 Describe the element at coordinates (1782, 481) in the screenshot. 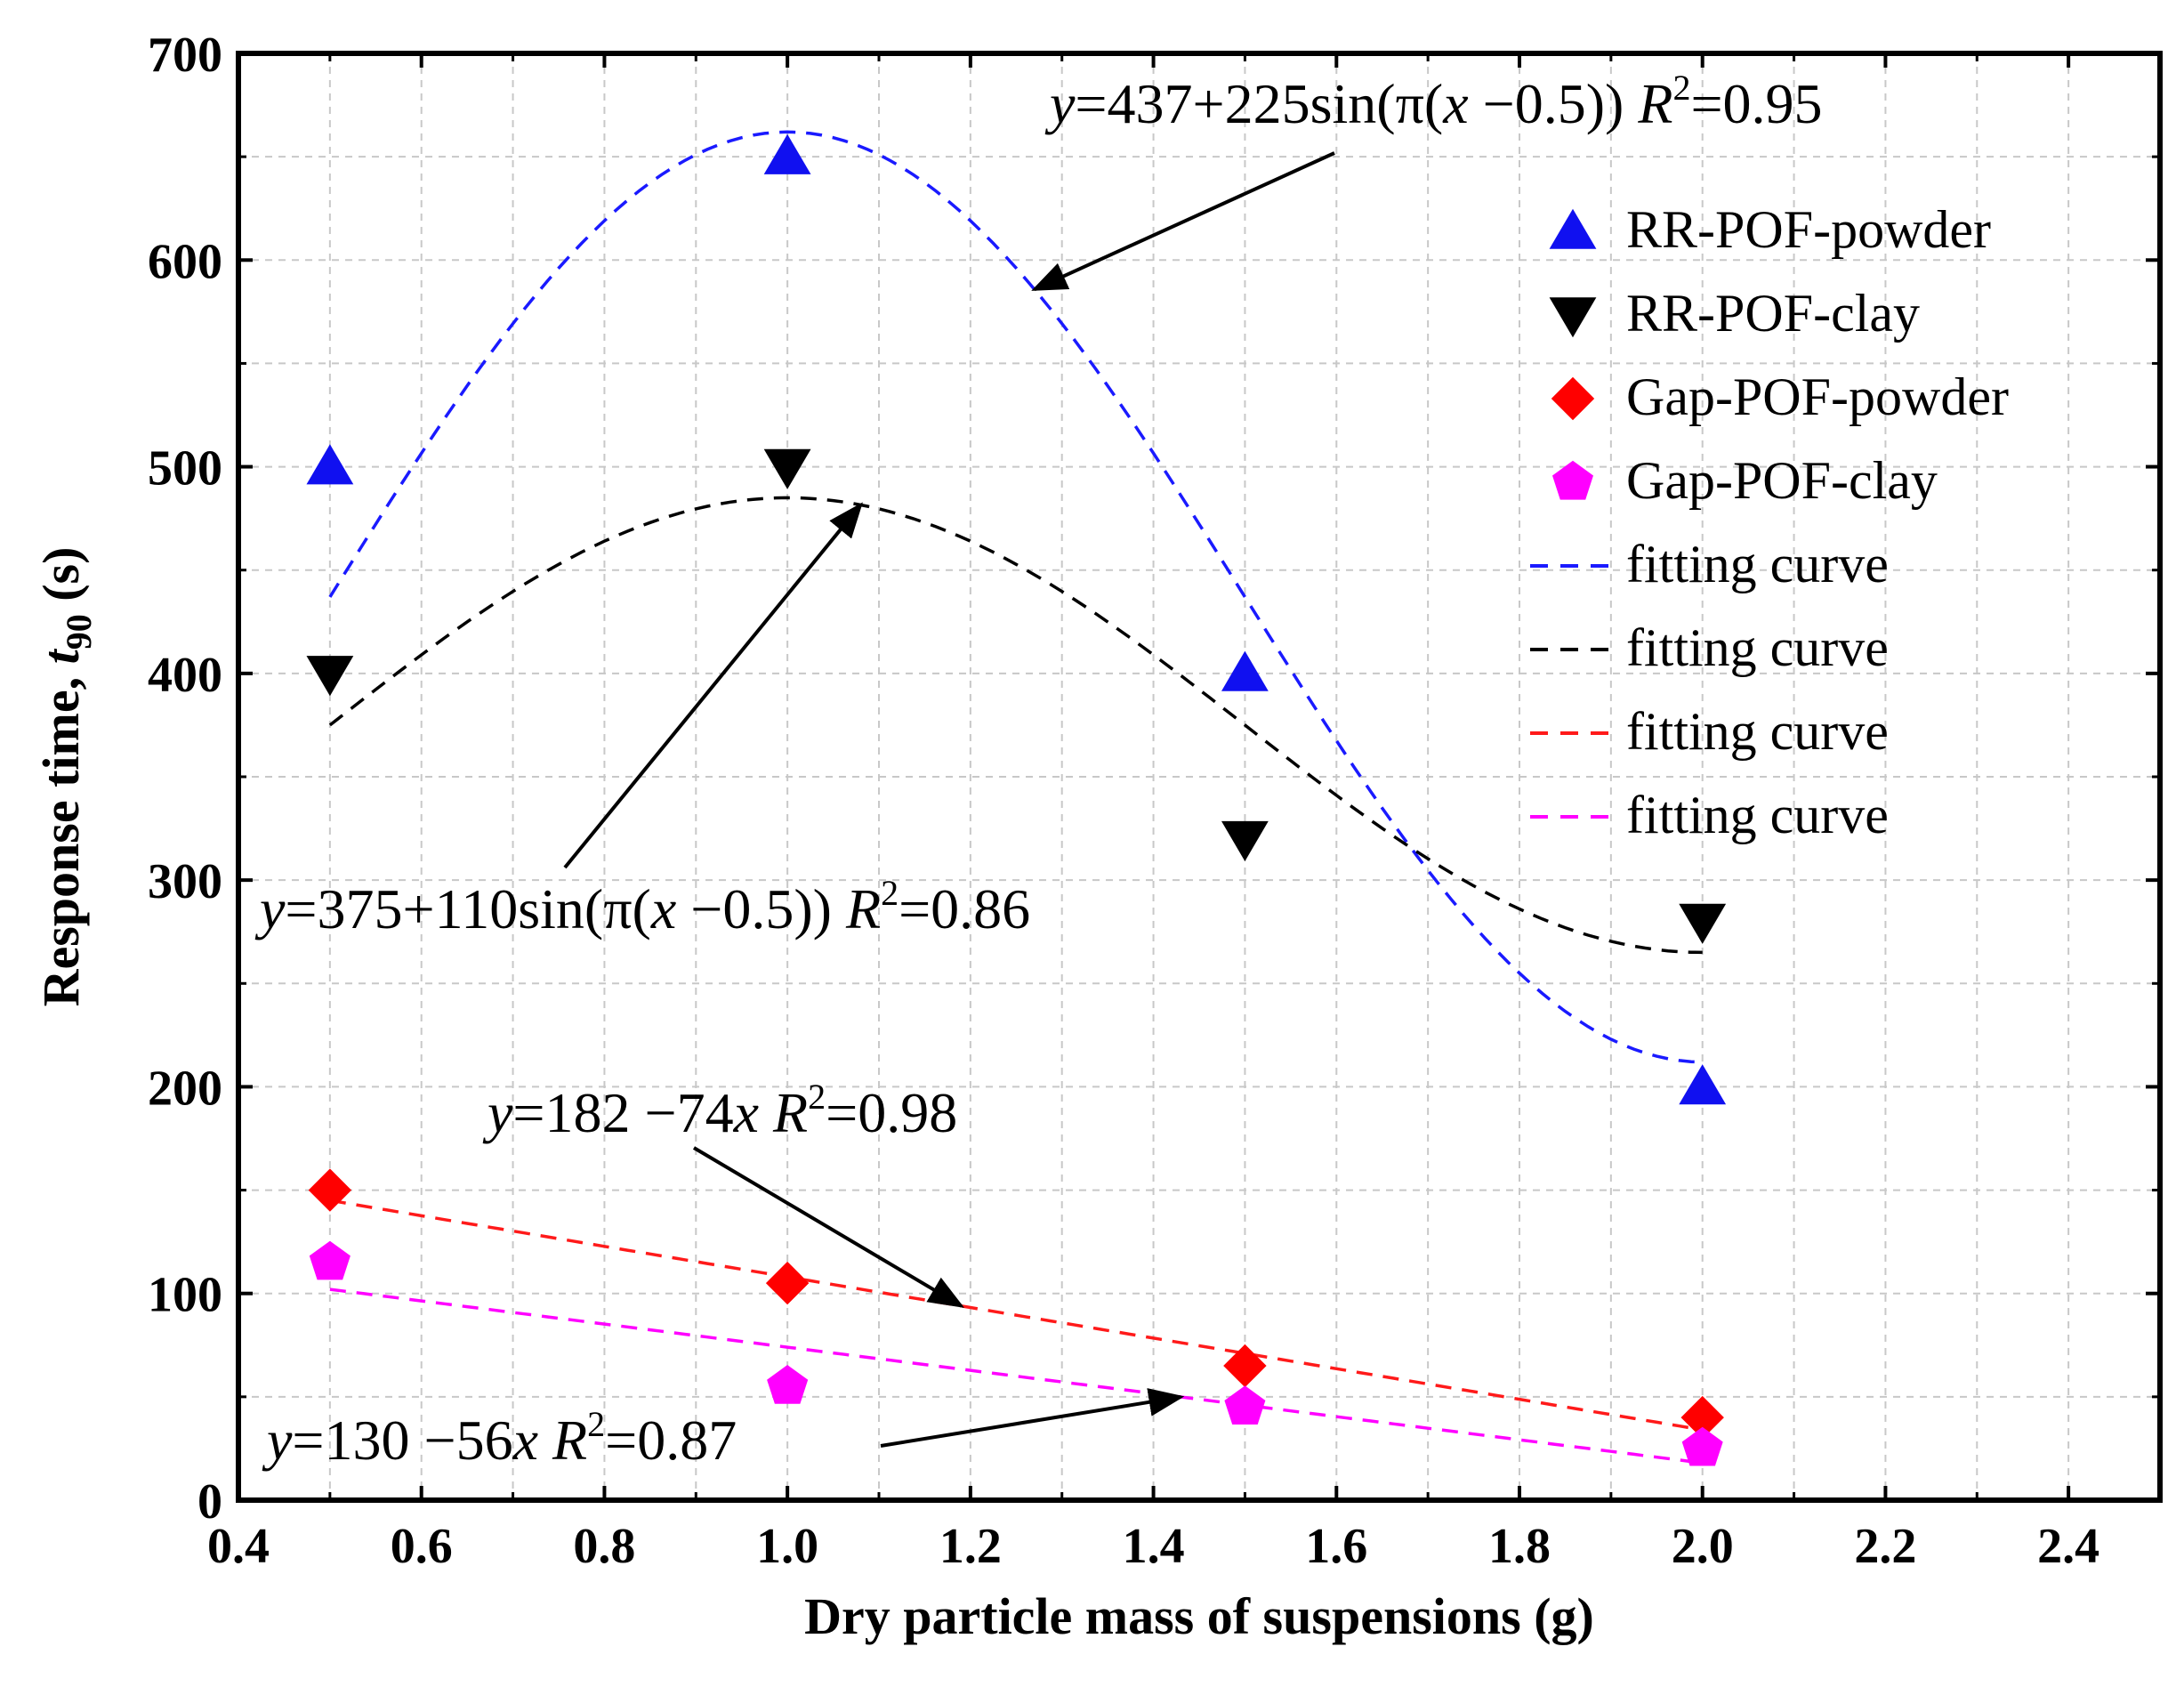

I see `legend-label: Gap-POF-clay` at that location.